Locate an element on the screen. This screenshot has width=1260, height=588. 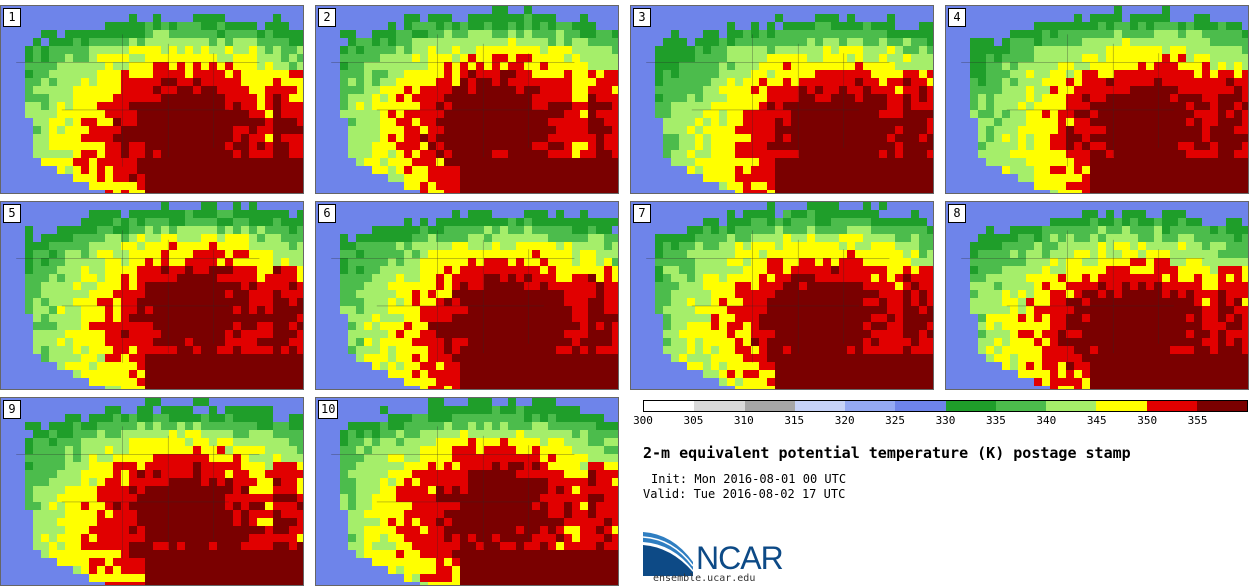
member-number-label: 4 is located at coordinates (957, 17).